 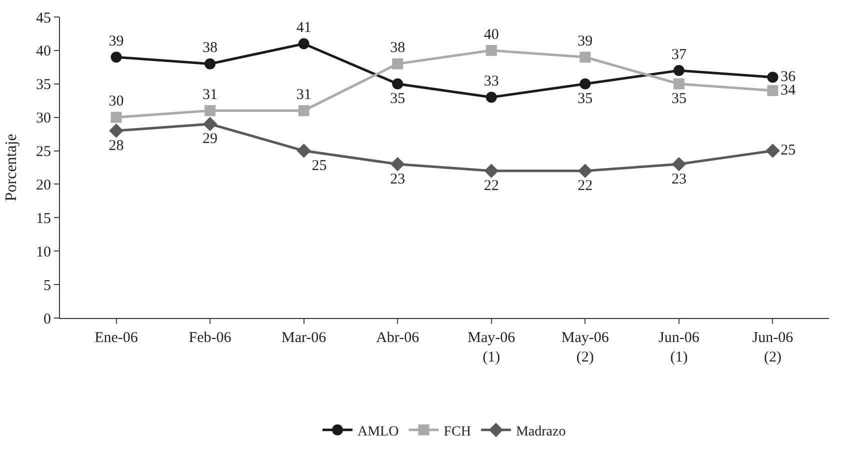 What do you see at coordinates (210, 338) in the screenshot?
I see `x-tick-label: Feb-06` at bounding box center [210, 338].